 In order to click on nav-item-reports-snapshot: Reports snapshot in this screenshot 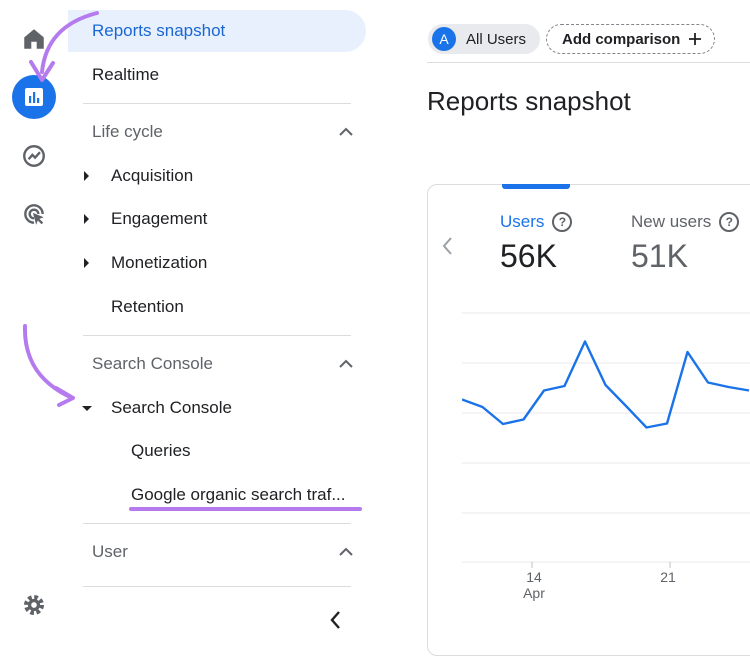, I will do `click(217, 31)`.